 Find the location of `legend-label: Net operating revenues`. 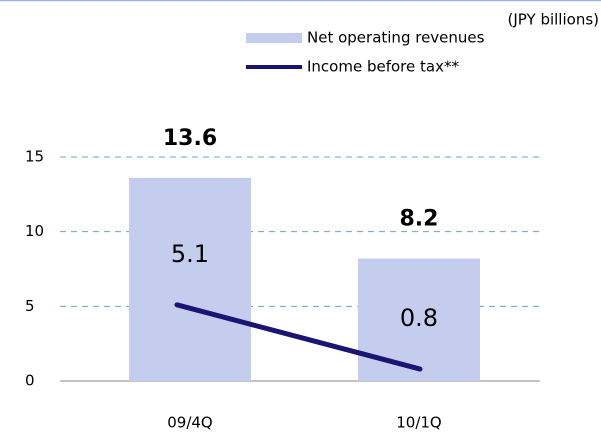

legend-label: Net operating revenues is located at coordinates (396, 38).